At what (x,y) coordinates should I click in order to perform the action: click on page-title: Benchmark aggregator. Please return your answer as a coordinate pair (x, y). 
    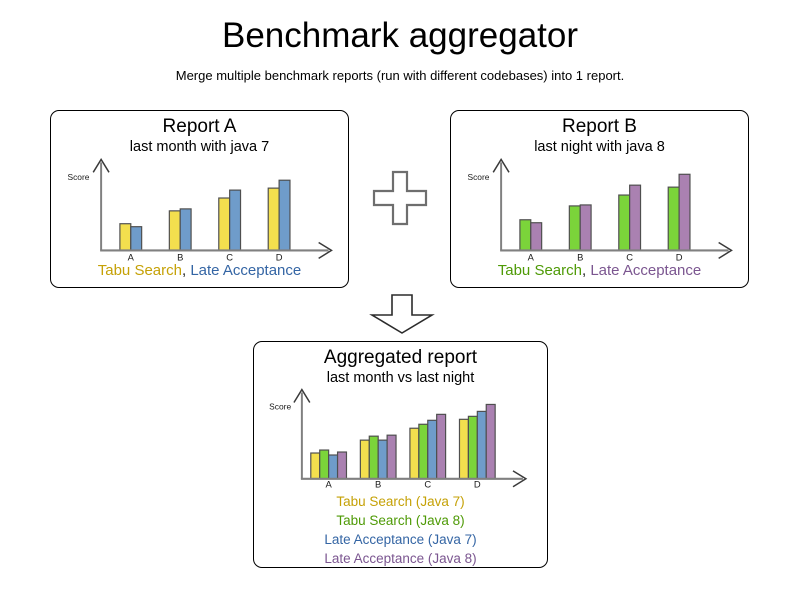
    Looking at the image, I should click on (400, 35).